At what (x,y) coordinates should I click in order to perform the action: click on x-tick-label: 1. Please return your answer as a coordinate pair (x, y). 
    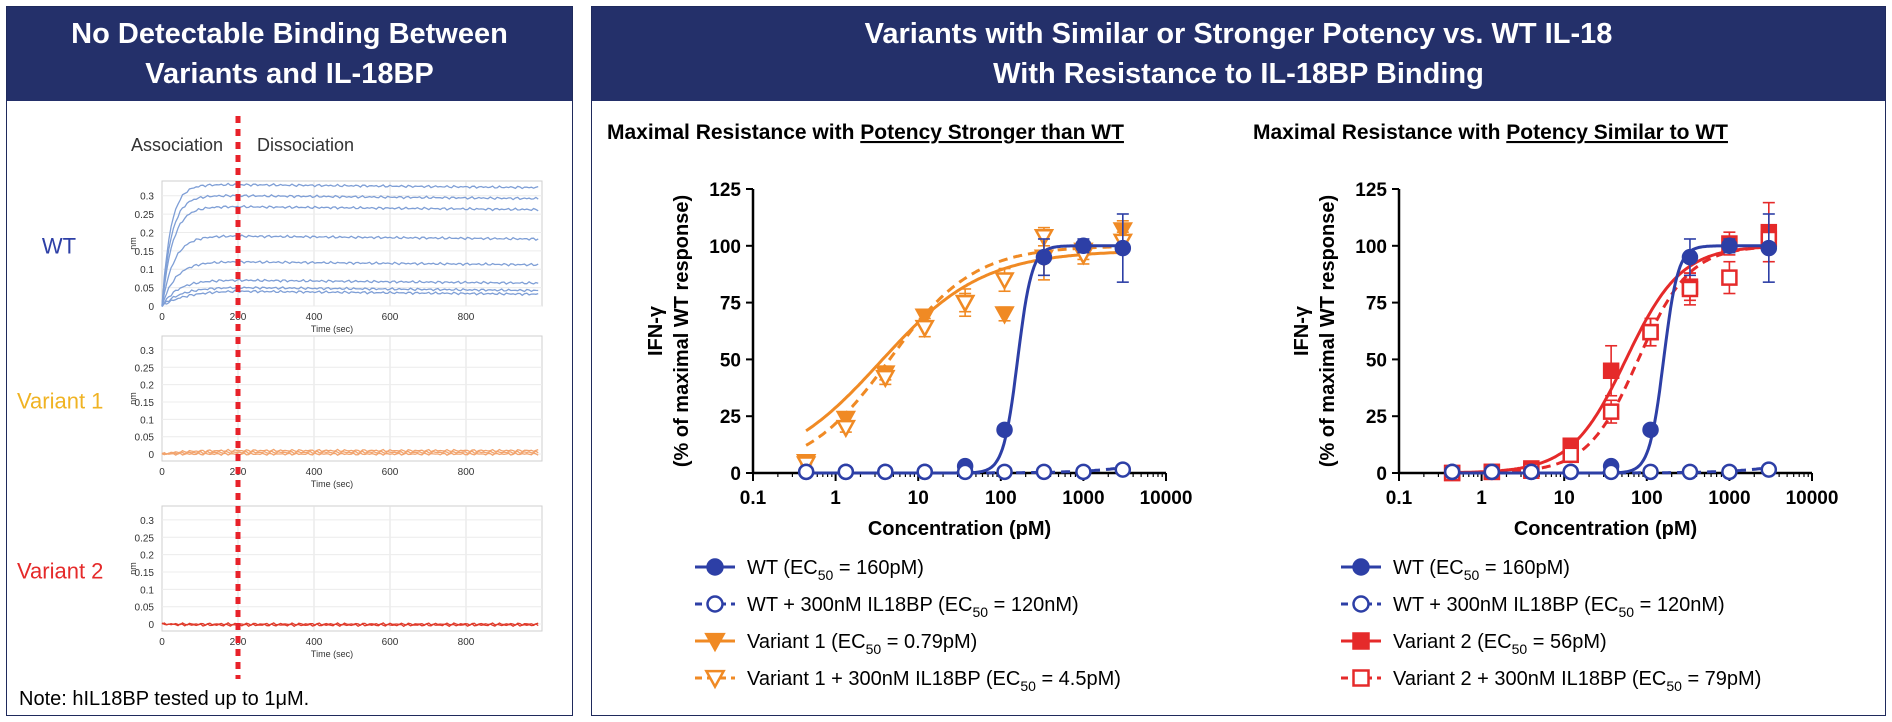
    Looking at the image, I should click on (1481, 498).